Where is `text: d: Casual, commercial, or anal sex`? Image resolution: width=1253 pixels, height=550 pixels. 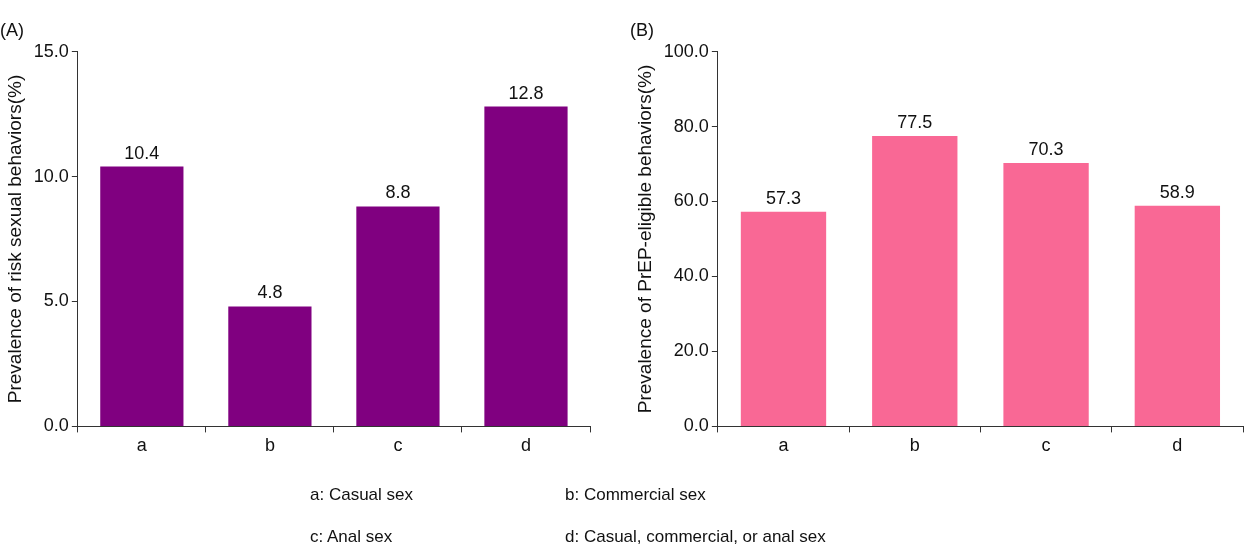
text: d: Casual, commercial, or anal sex is located at coordinates (696, 537).